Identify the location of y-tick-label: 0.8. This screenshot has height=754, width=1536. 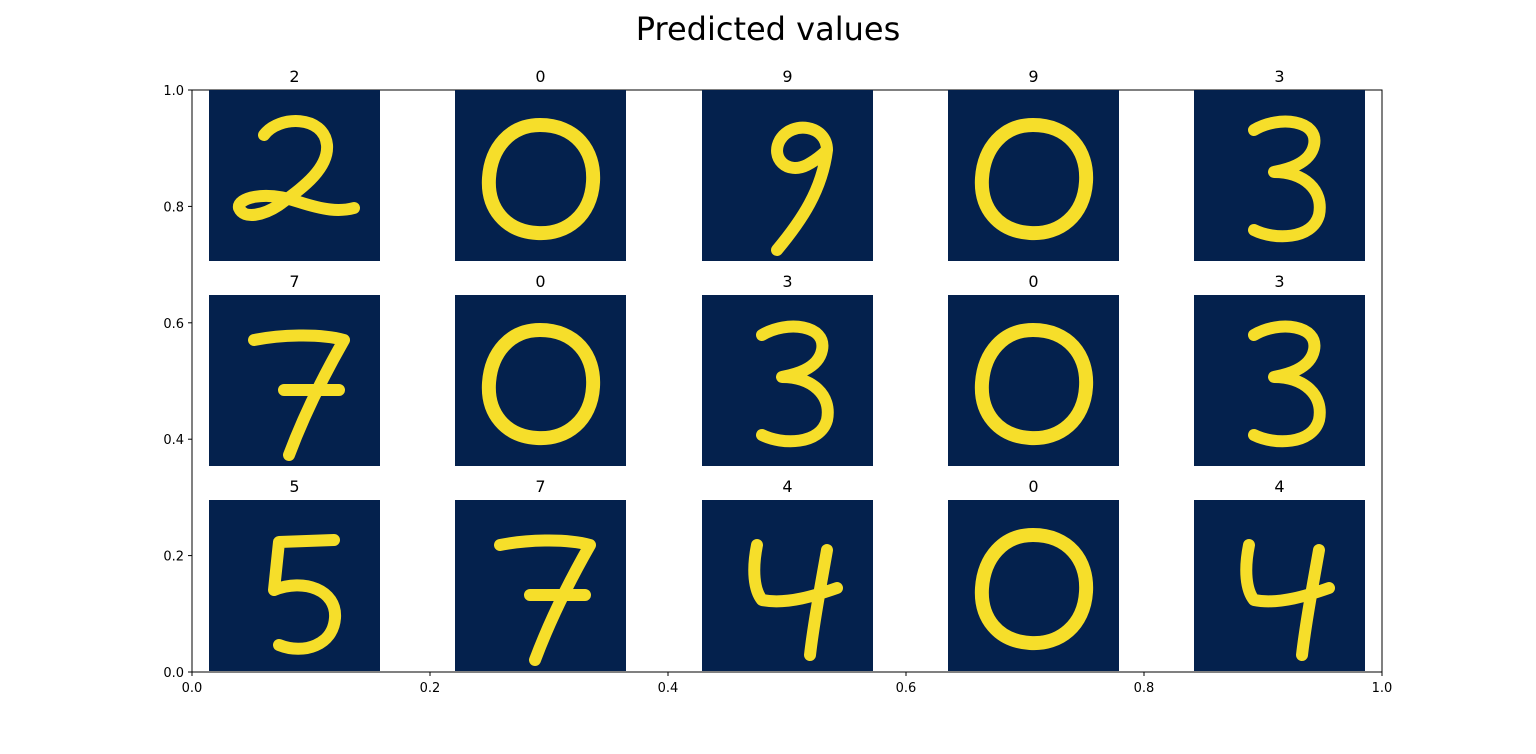
(173, 207).